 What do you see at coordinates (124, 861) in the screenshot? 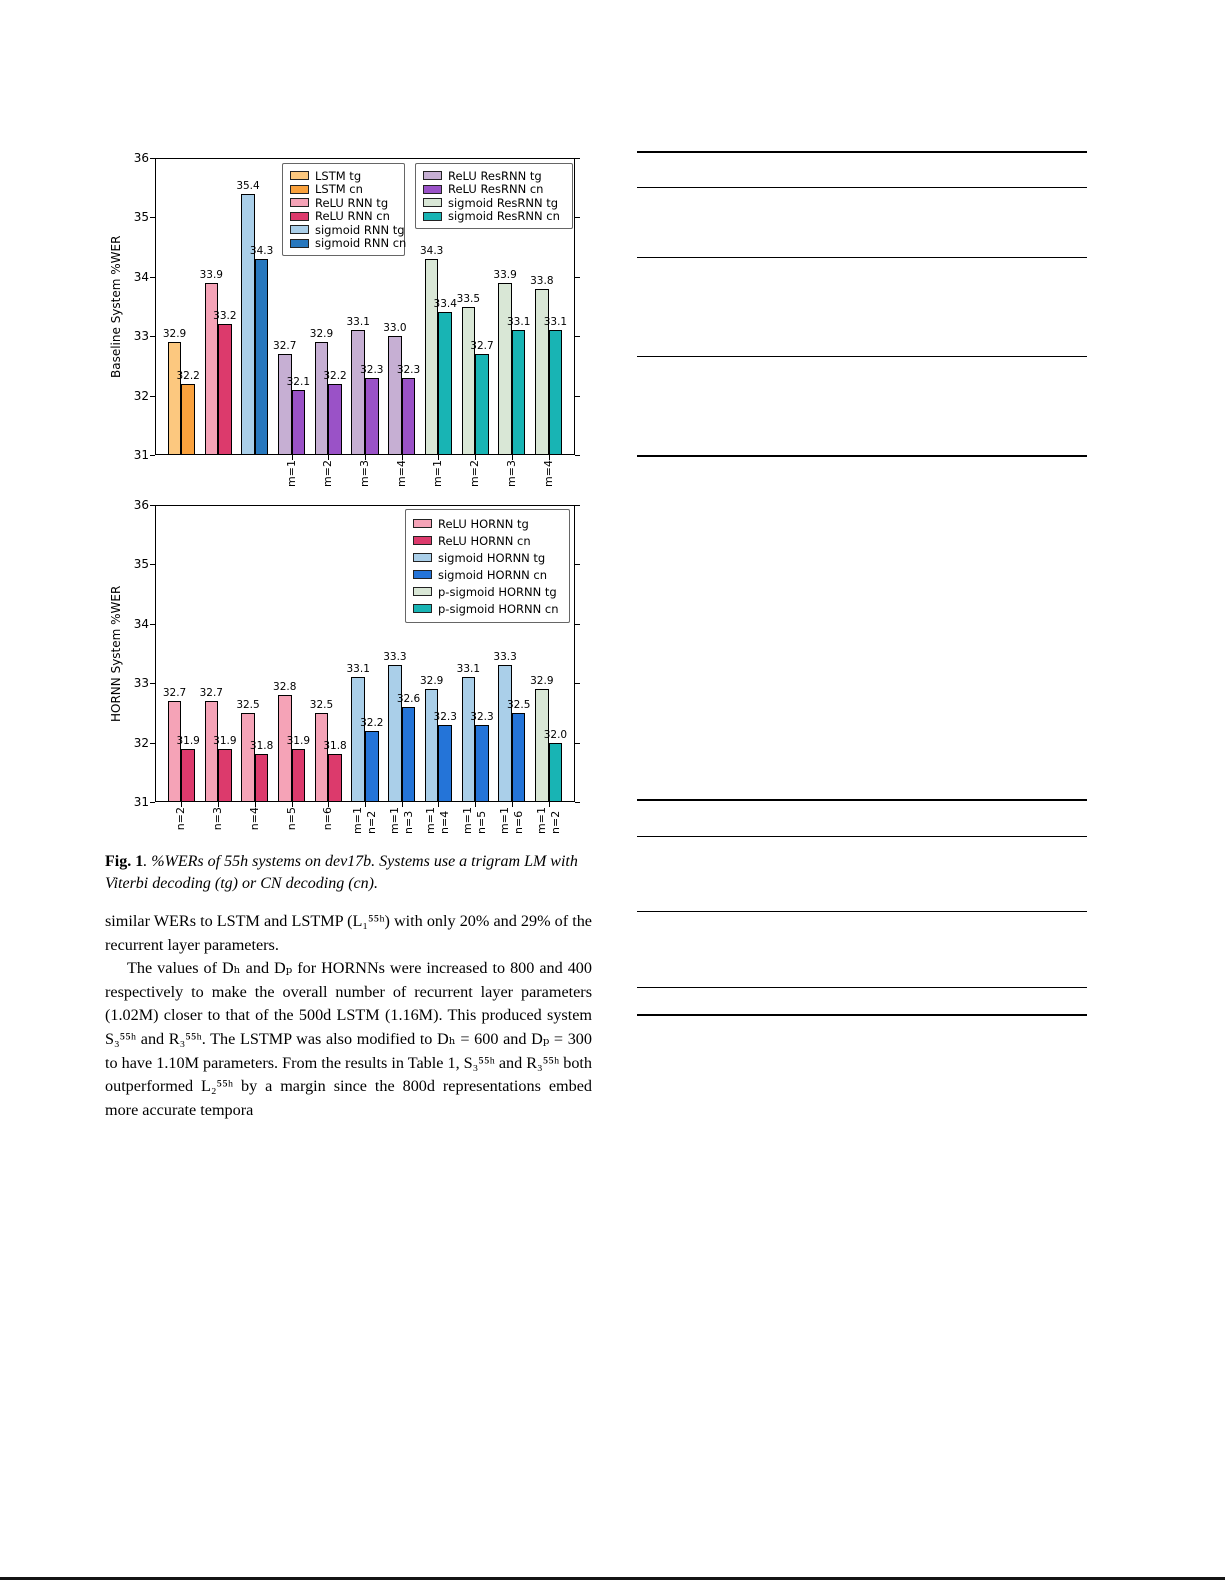
I see `figure-caption-label: Fig. 1` at bounding box center [124, 861].